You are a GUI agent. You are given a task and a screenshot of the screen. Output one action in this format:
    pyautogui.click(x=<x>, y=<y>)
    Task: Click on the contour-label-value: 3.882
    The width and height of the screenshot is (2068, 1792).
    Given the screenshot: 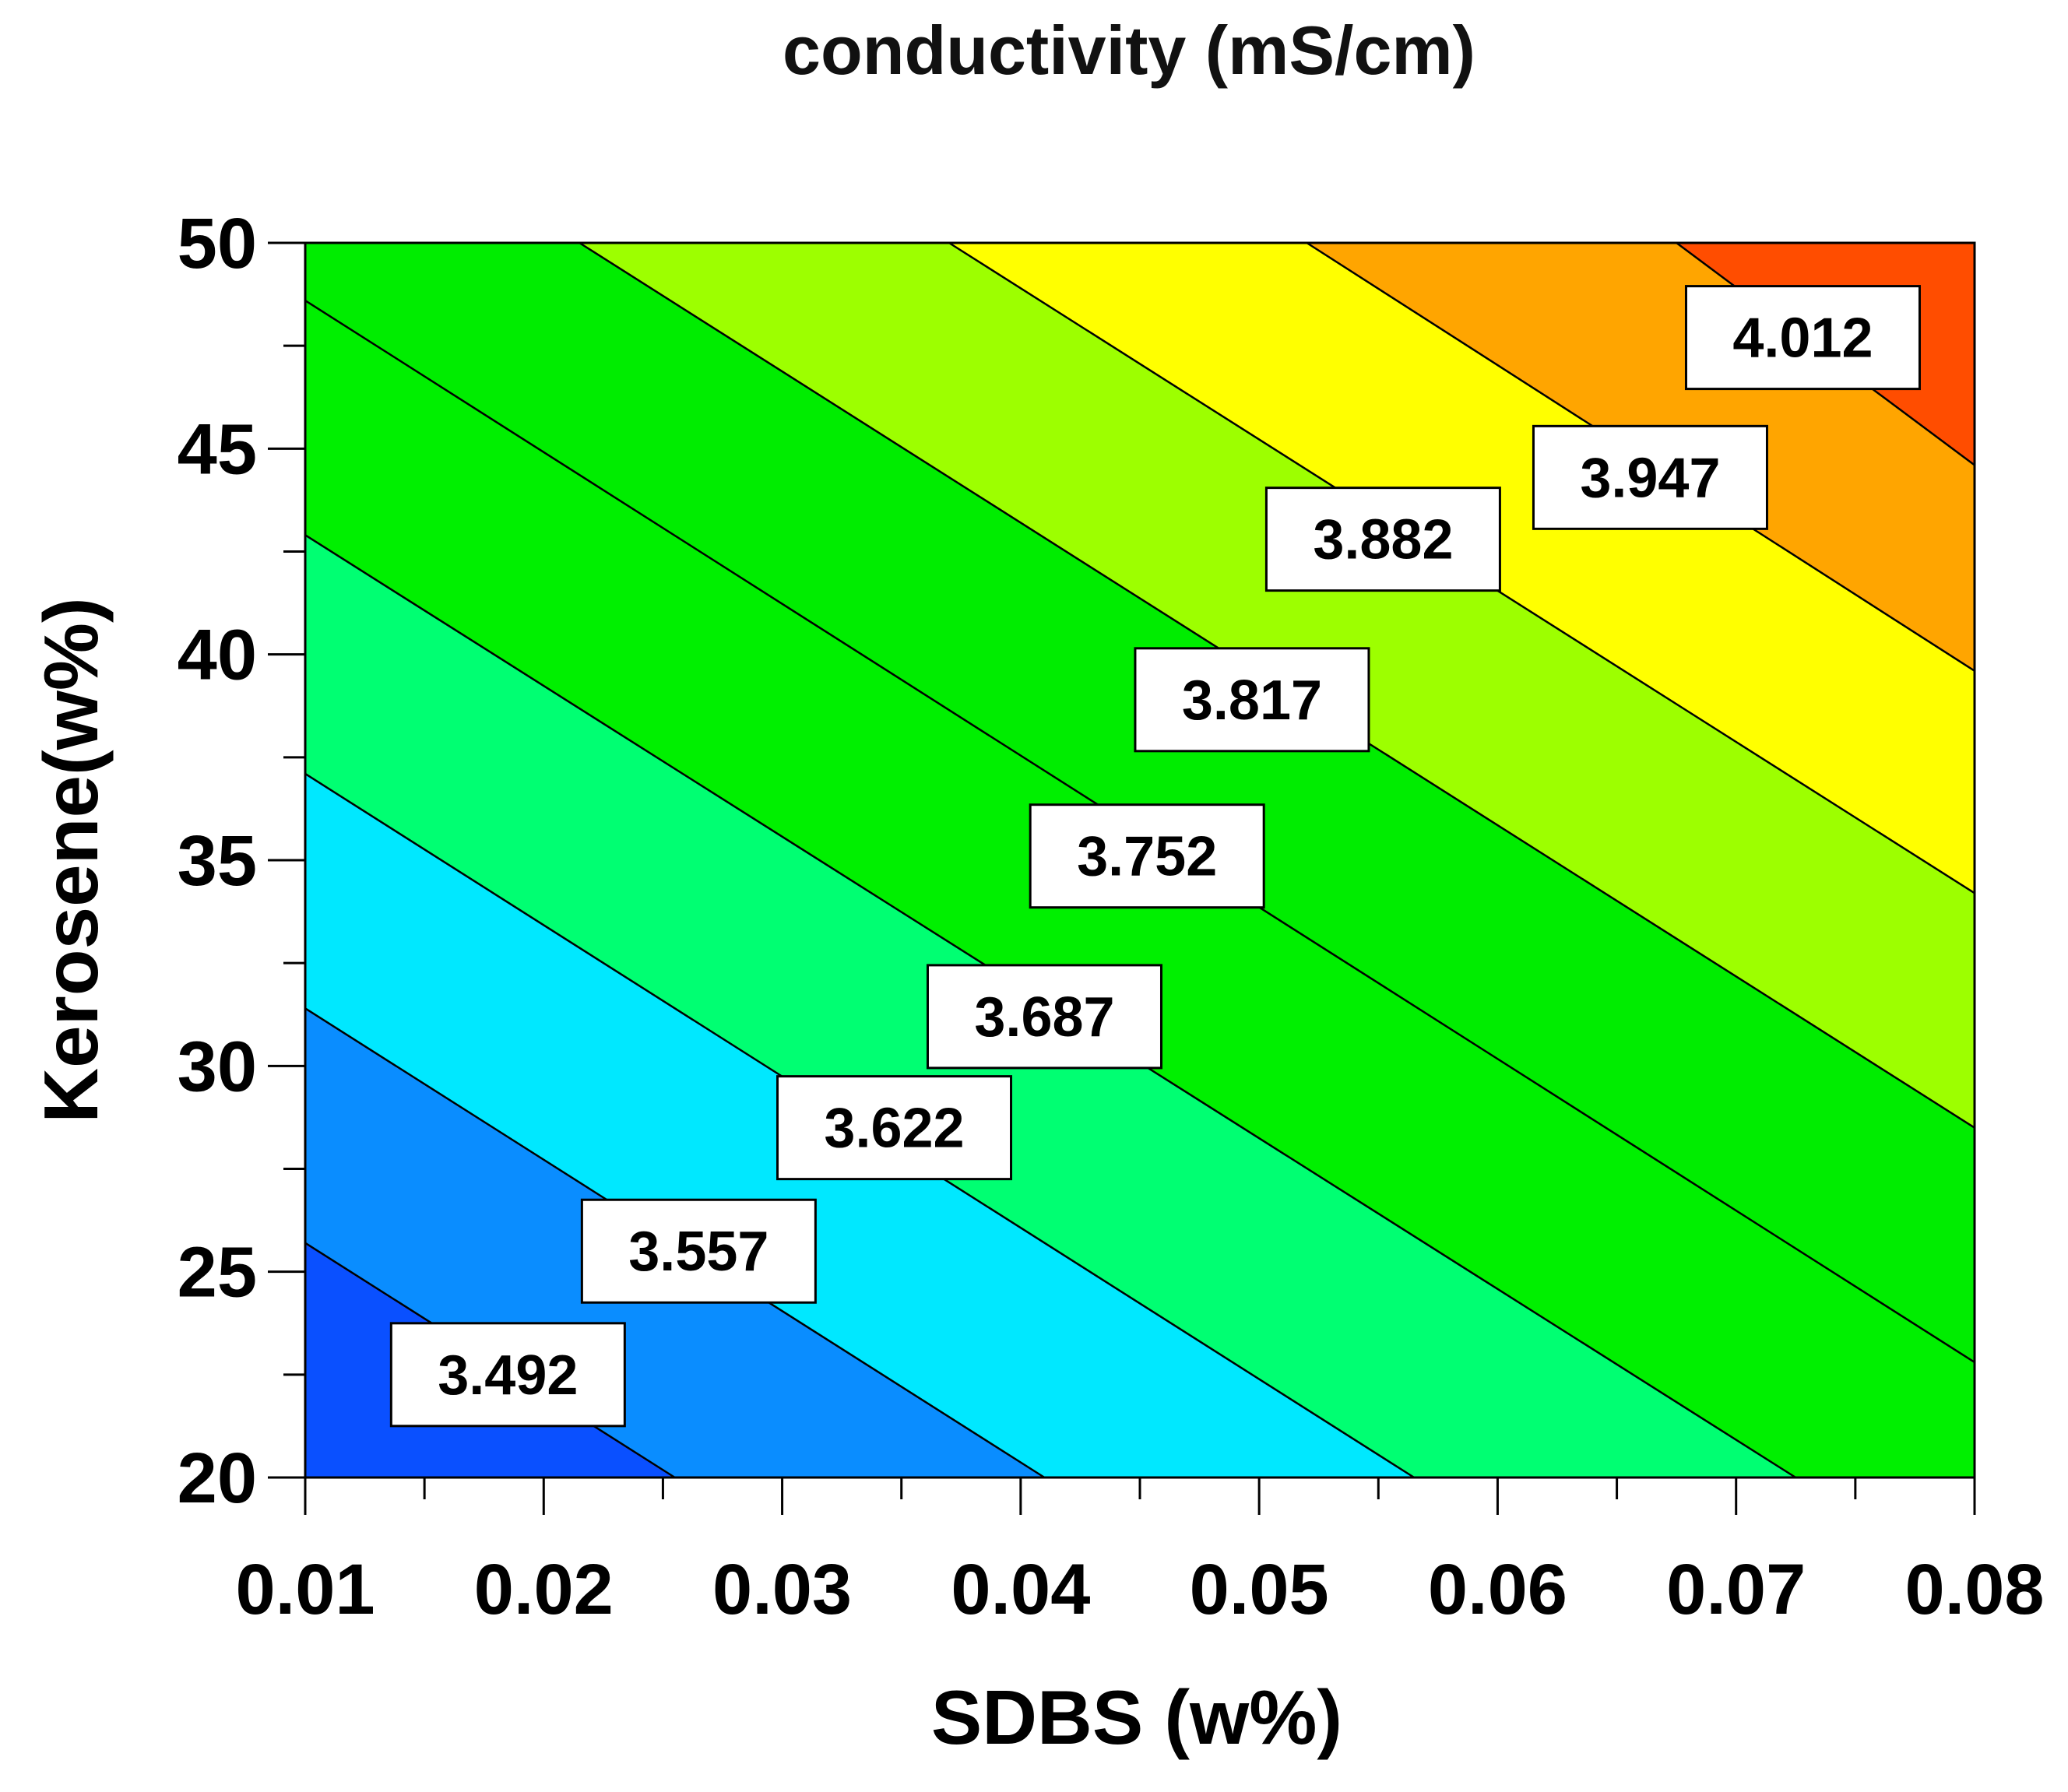 What is the action you would take?
    pyautogui.click(x=1383, y=540)
    